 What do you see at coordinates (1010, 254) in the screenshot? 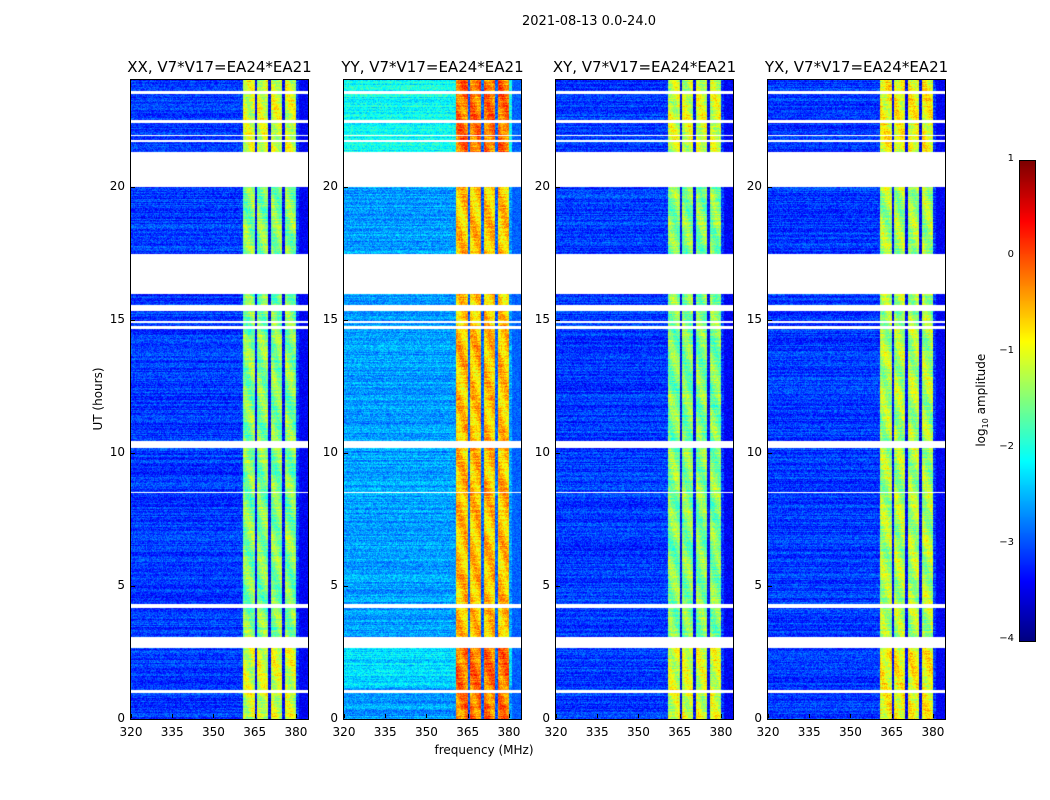
I see `colorbar-tick-label: 0` at bounding box center [1010, 254].